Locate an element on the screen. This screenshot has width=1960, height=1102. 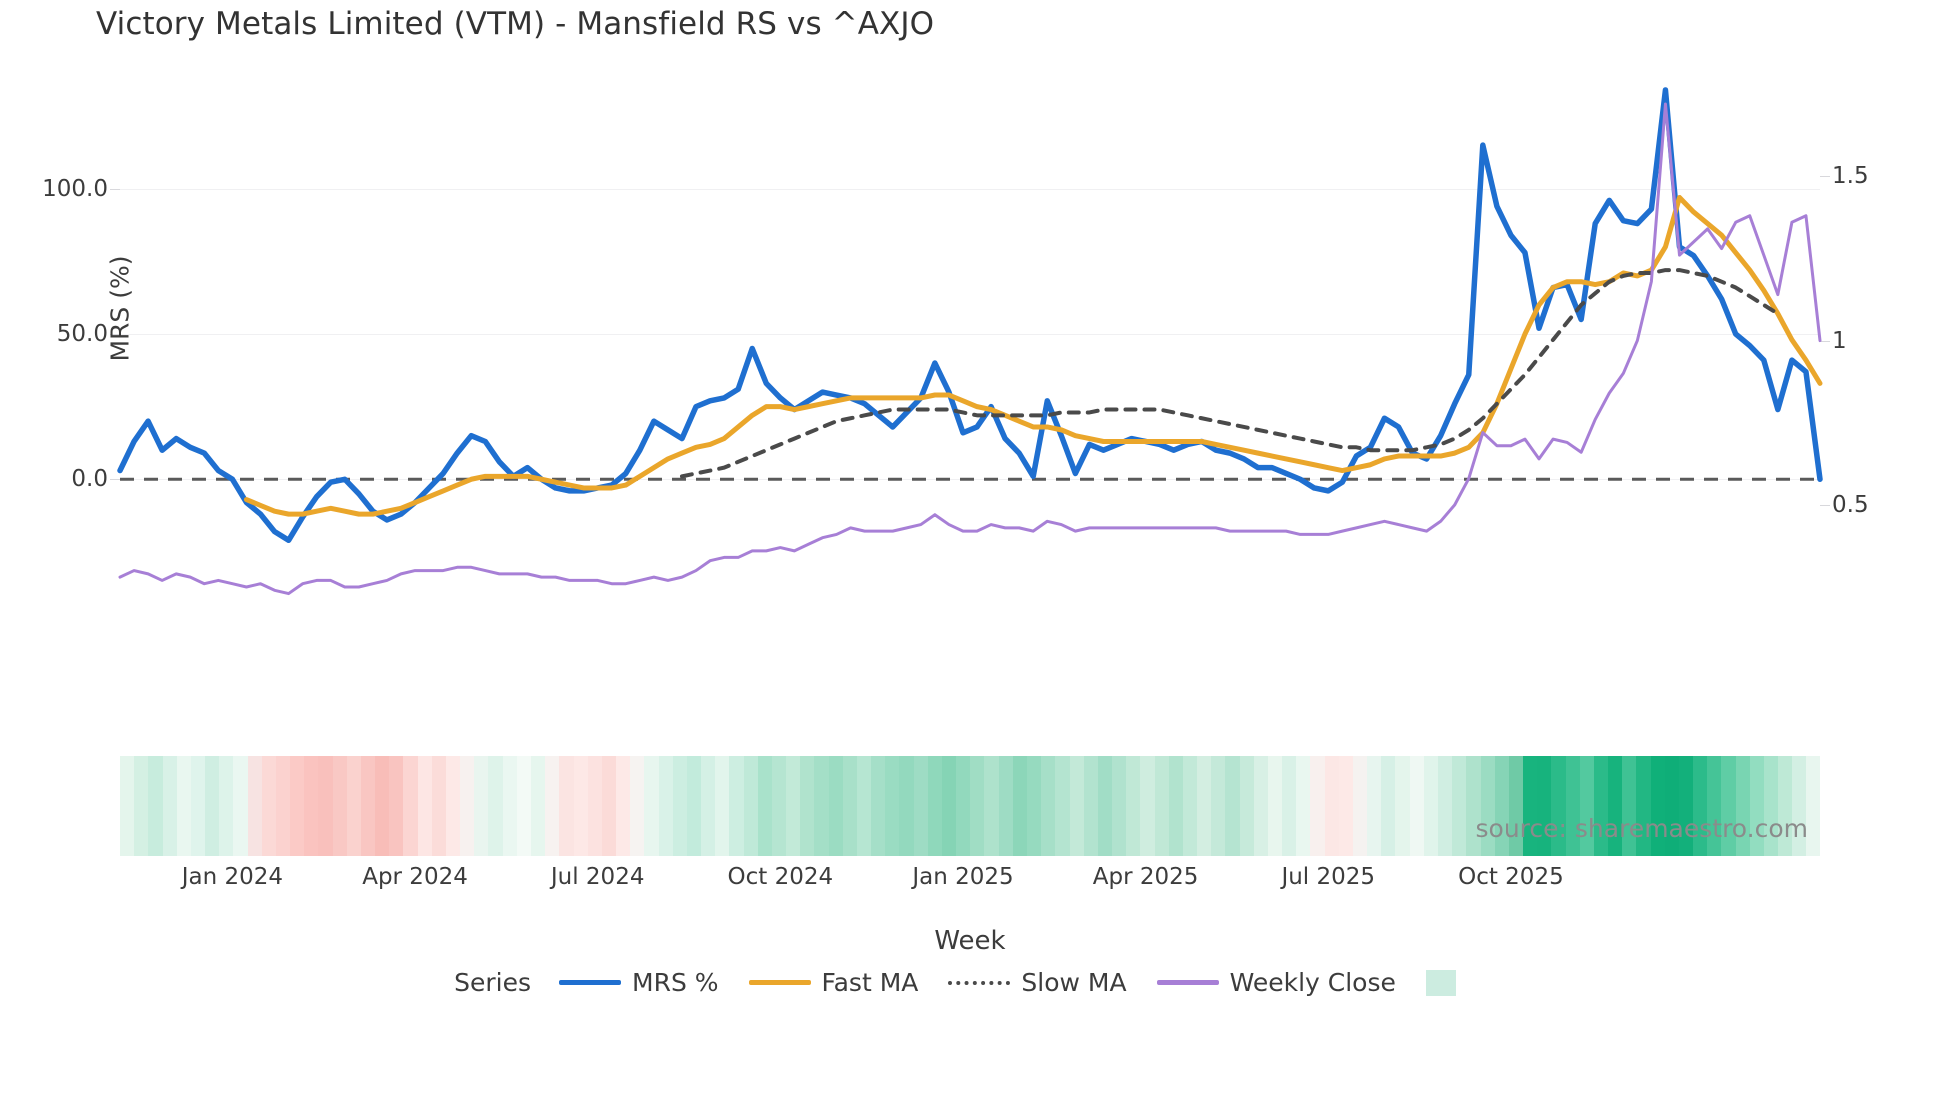
x-axis-tick-label: Jul 2025 is located at coordinates (1328, 877).